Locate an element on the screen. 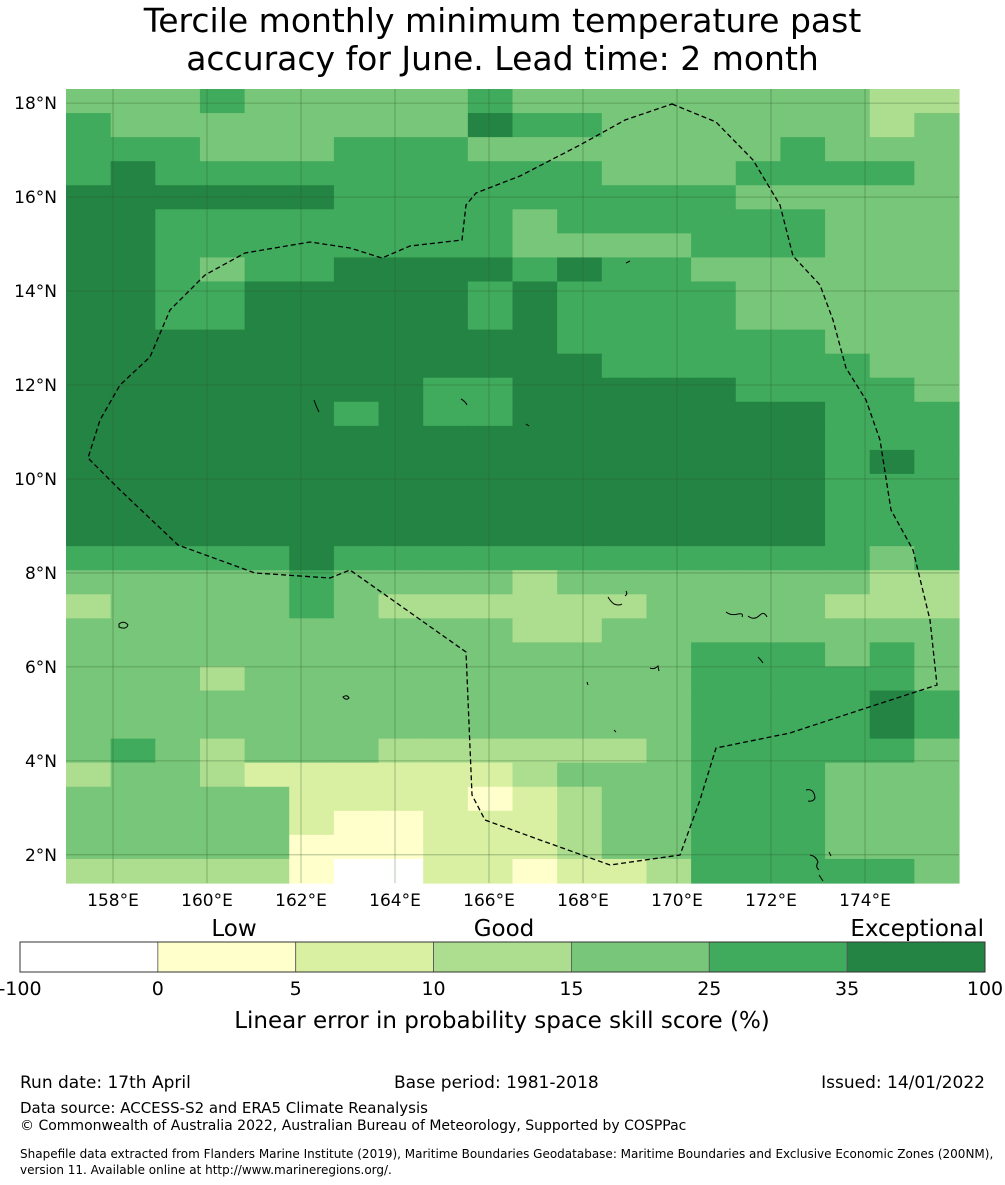 Image resolution: width=1005 pixels, height=1185 pixels. colorbar-tick-label: 10 is located at coordinates (433, 989).